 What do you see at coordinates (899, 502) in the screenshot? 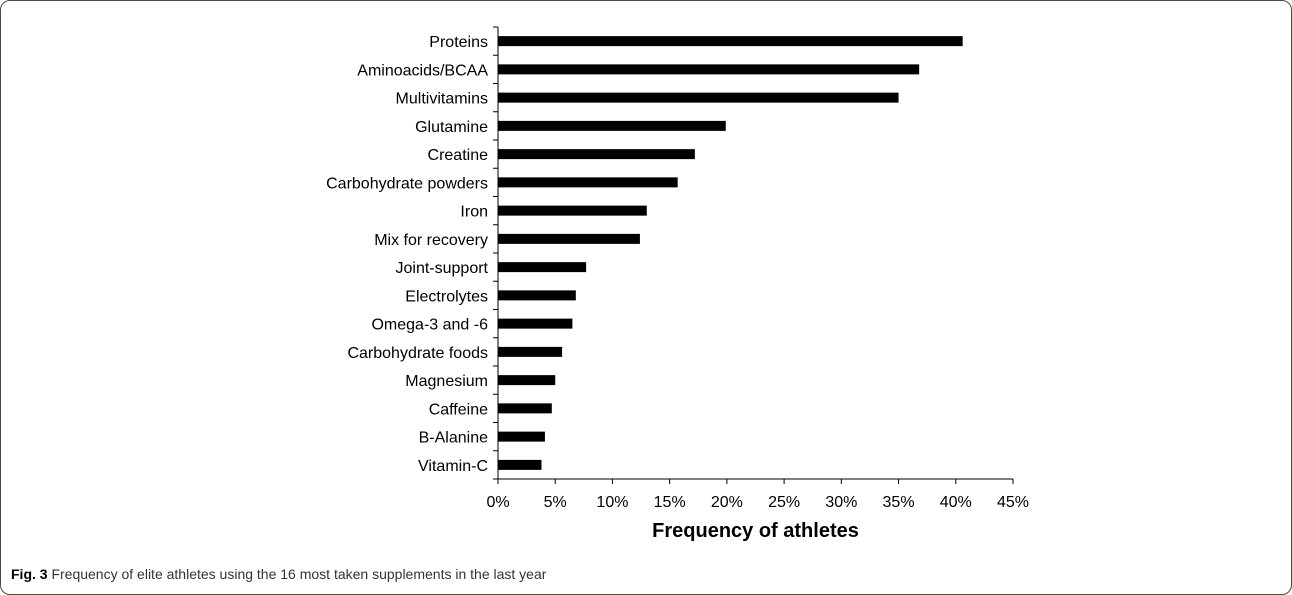
I see `x-tick-label: 35%` at bounding box center [899, 502].